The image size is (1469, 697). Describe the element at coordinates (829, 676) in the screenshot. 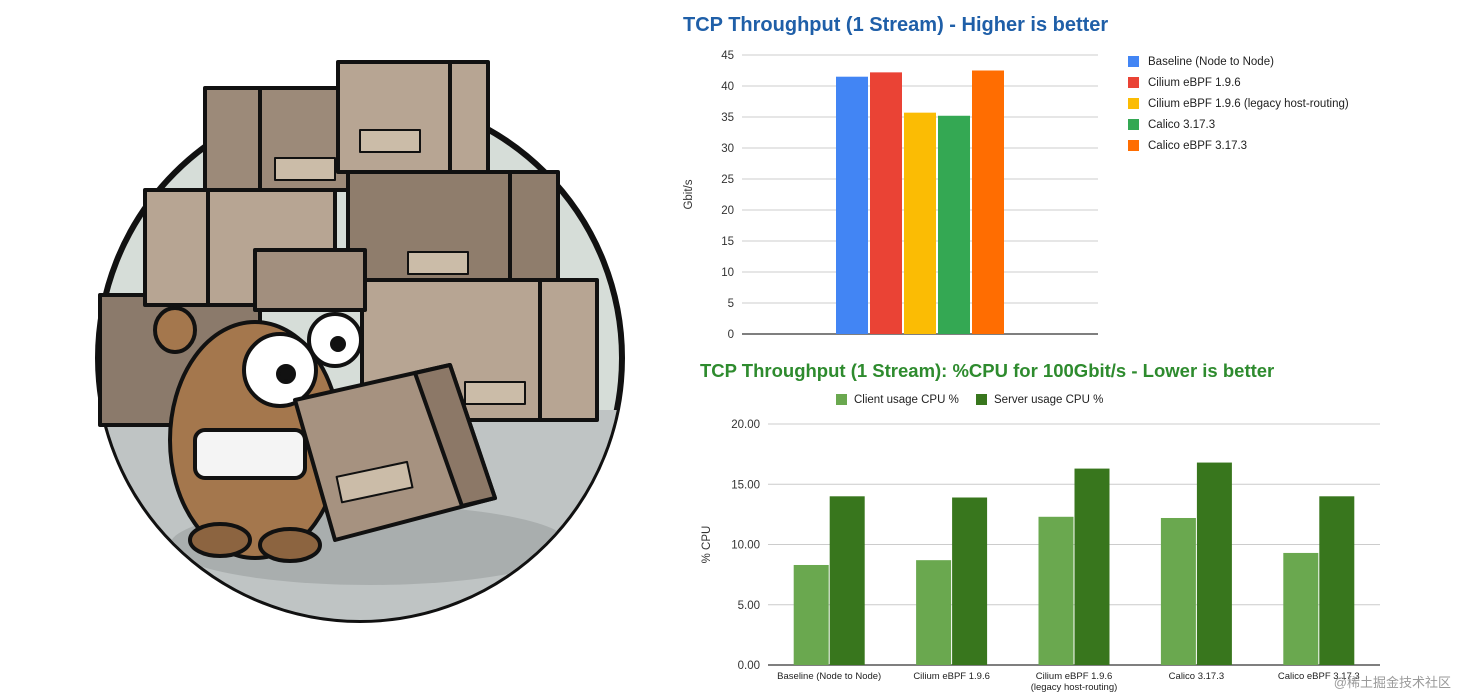

I see `chart2-xtick-label: Baseline (Node to Node)` at that location.